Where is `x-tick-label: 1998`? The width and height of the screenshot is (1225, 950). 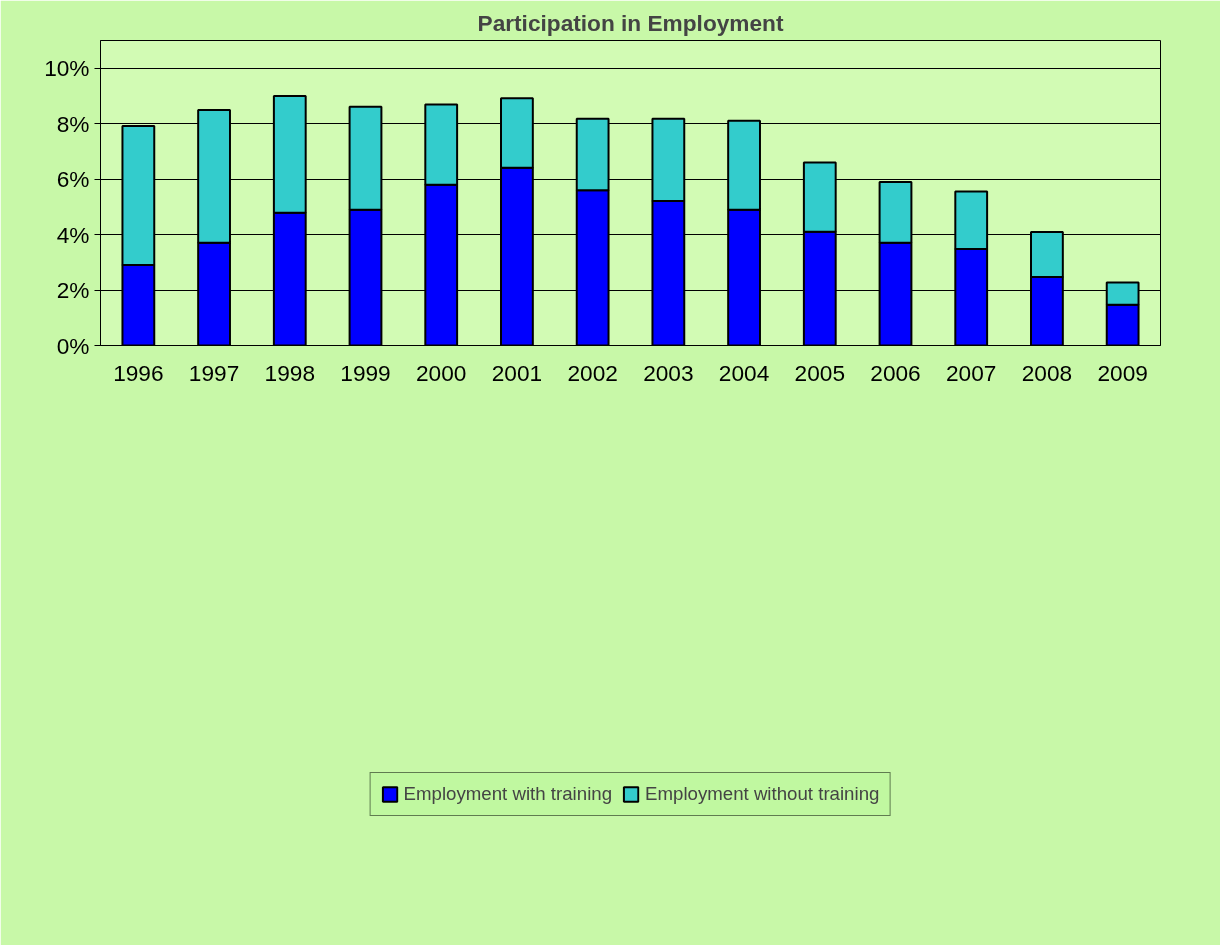
x-tick-label: 1998 is located at coordinates (289, 372).